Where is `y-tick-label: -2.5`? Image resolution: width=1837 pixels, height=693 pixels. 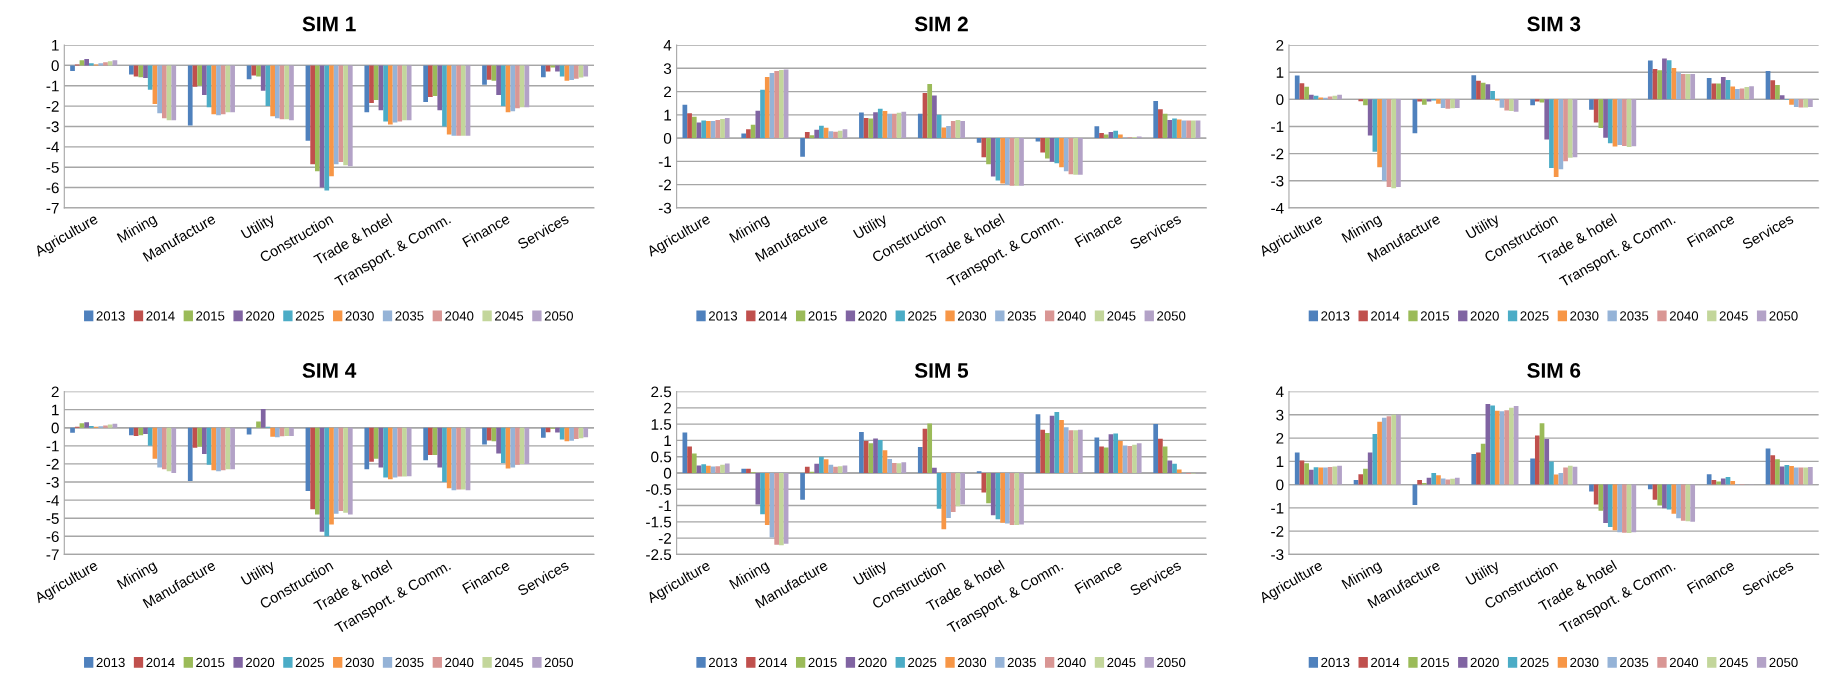 y-tick-label: -2.5 is located at coordinates (659, 555).